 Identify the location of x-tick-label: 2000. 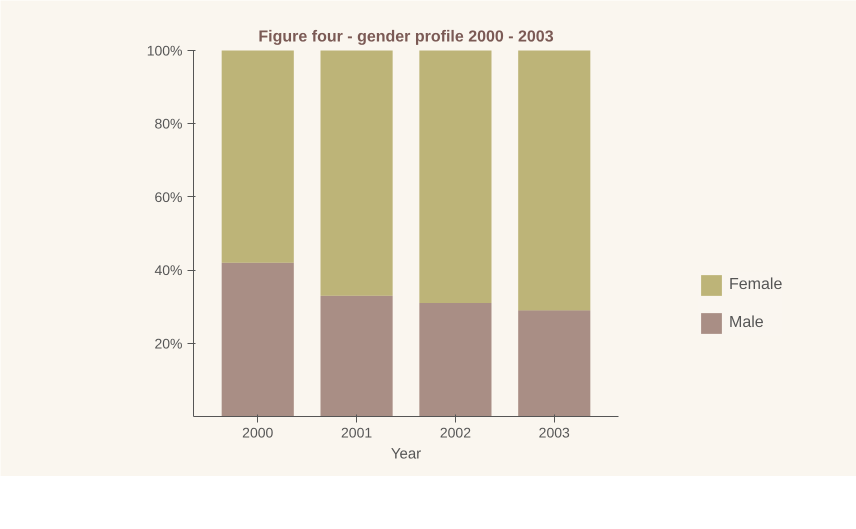
(258, 432).